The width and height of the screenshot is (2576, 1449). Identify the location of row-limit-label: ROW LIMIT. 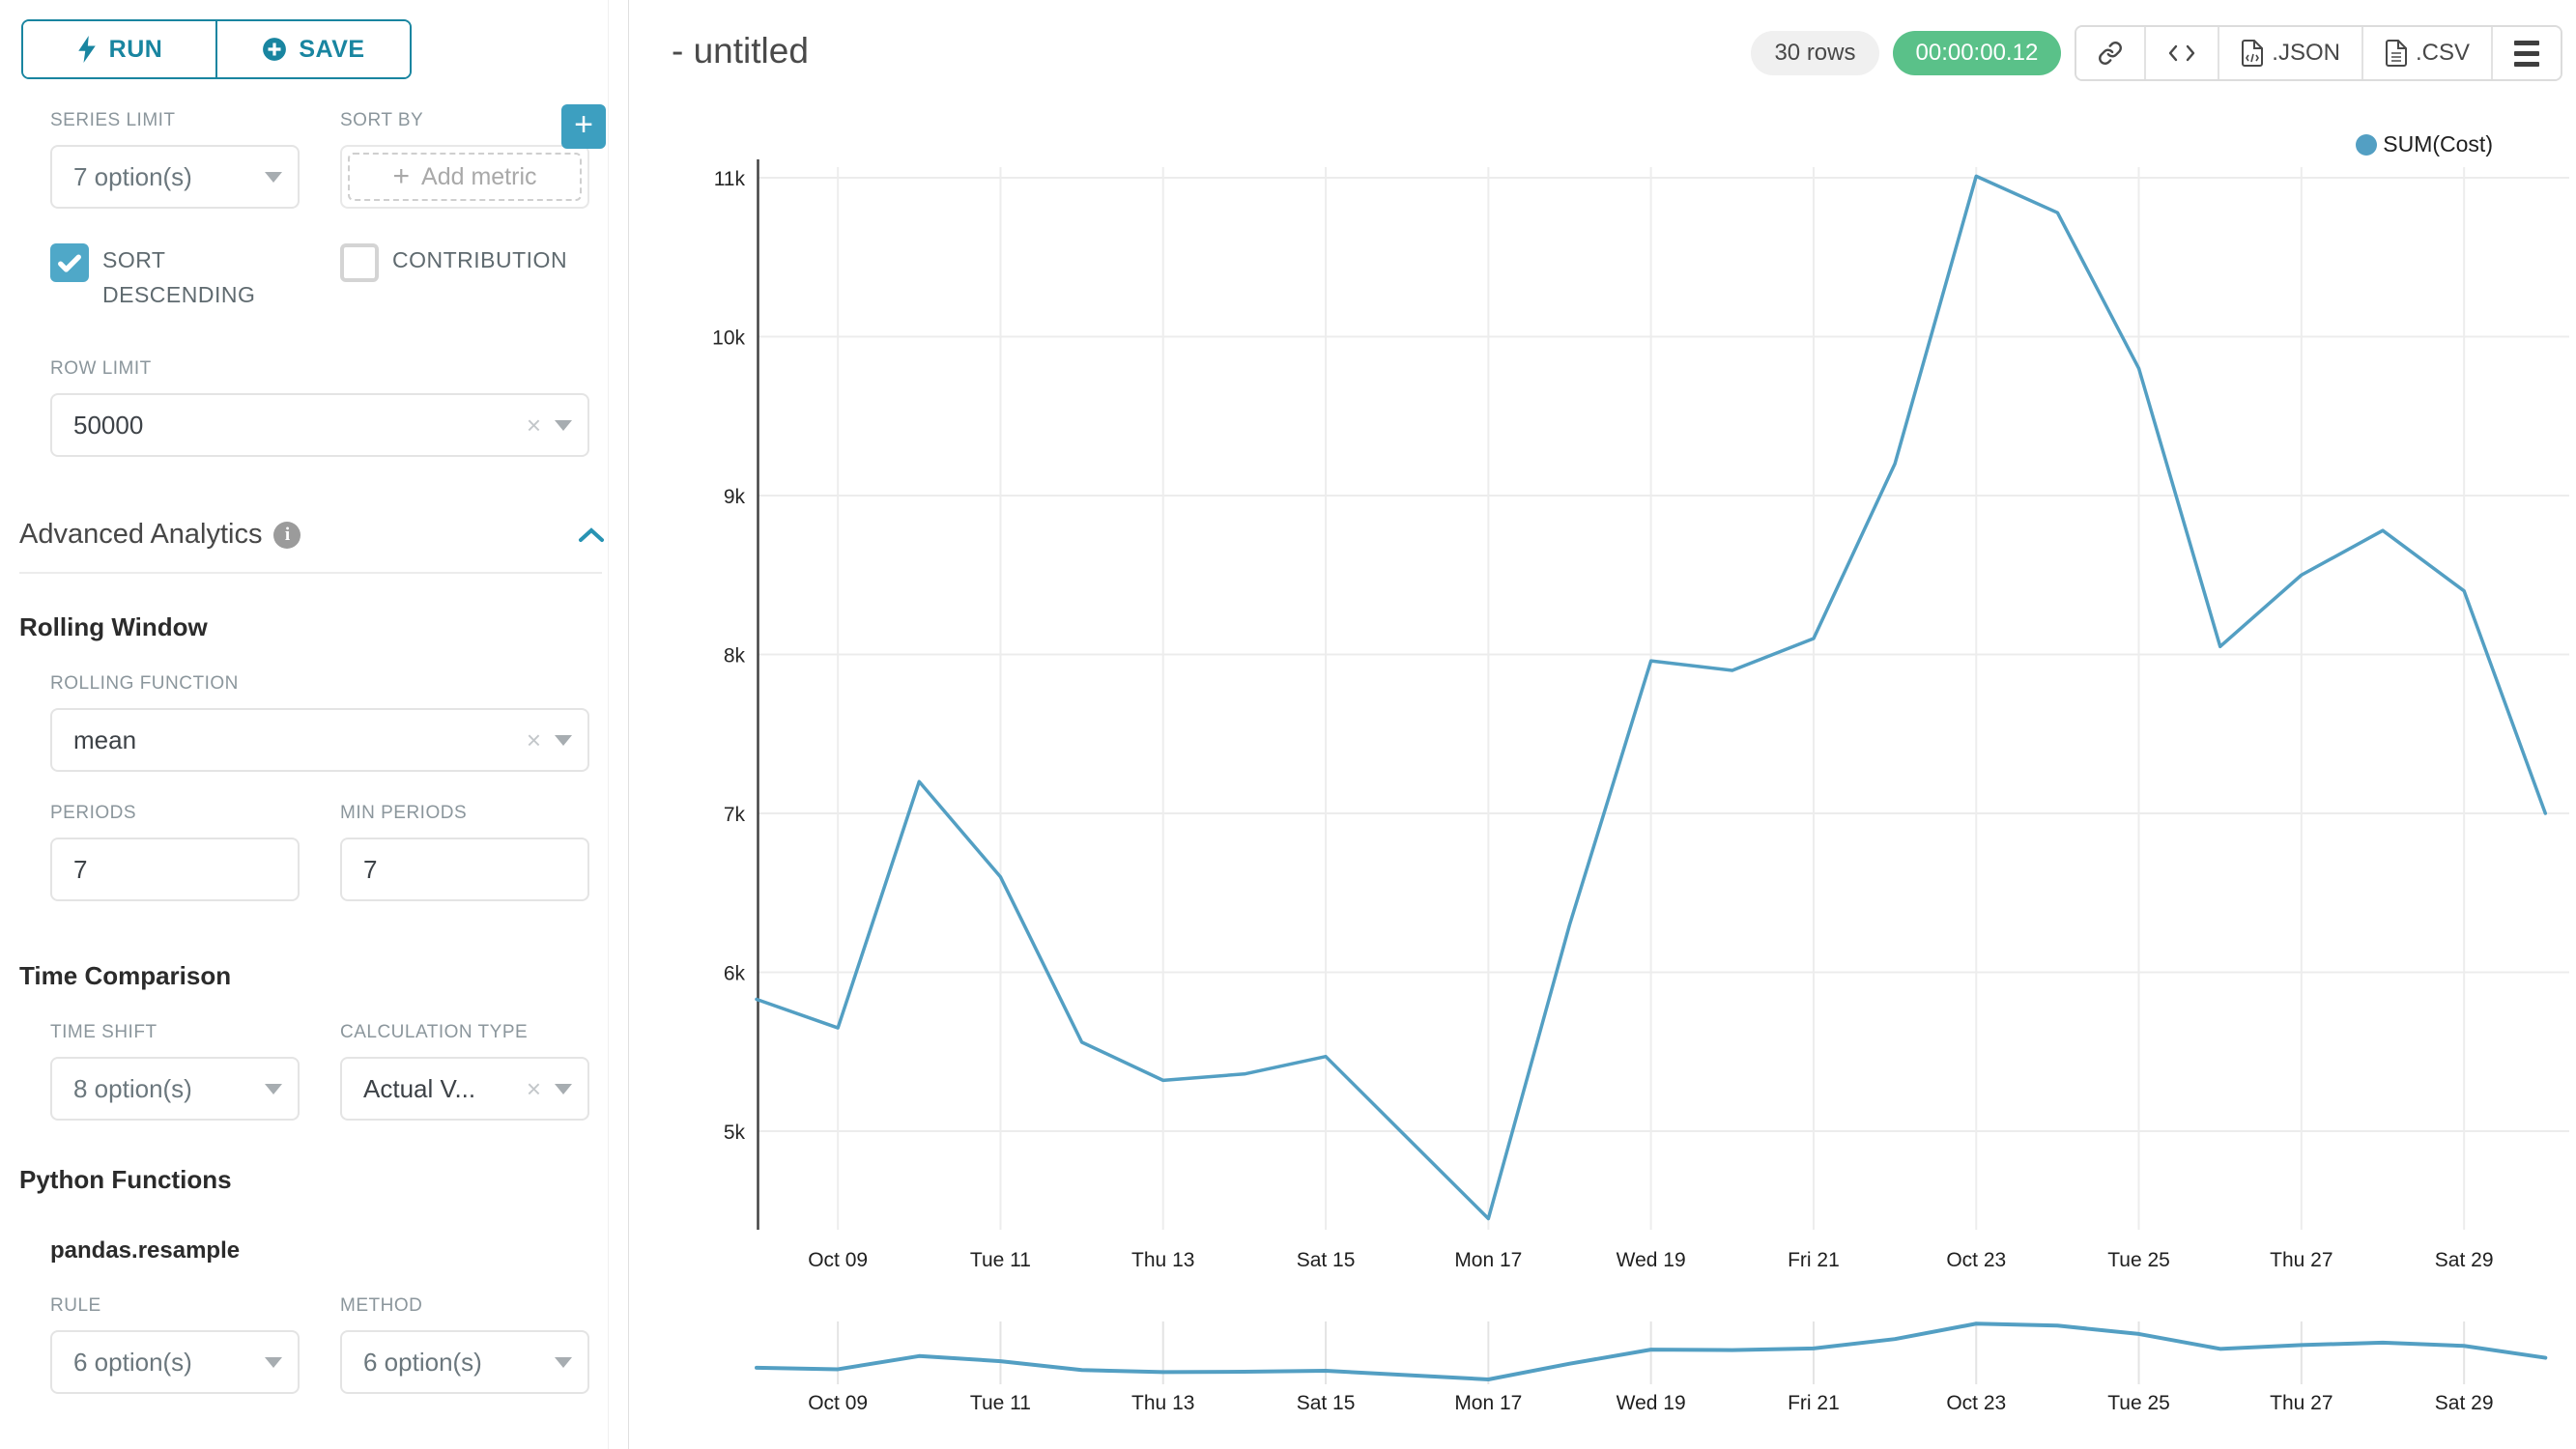
(101, 369).